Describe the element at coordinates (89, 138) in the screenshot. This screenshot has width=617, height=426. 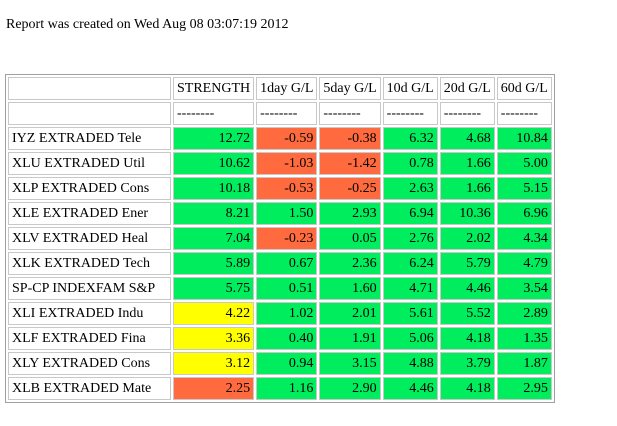
I see `row-symbol-name: IYZ EXTRADED Tele` at that location.